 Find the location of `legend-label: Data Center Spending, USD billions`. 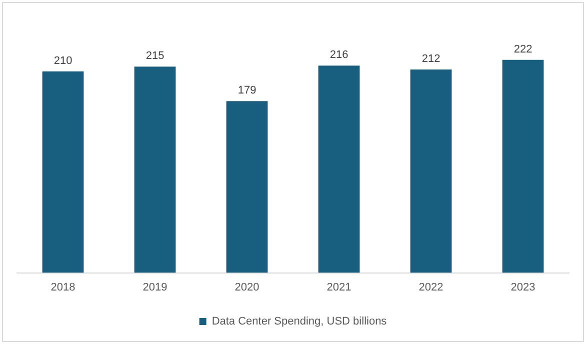

legend-label: Data Center Spending, USD billions is located at coordinates (300, 322).